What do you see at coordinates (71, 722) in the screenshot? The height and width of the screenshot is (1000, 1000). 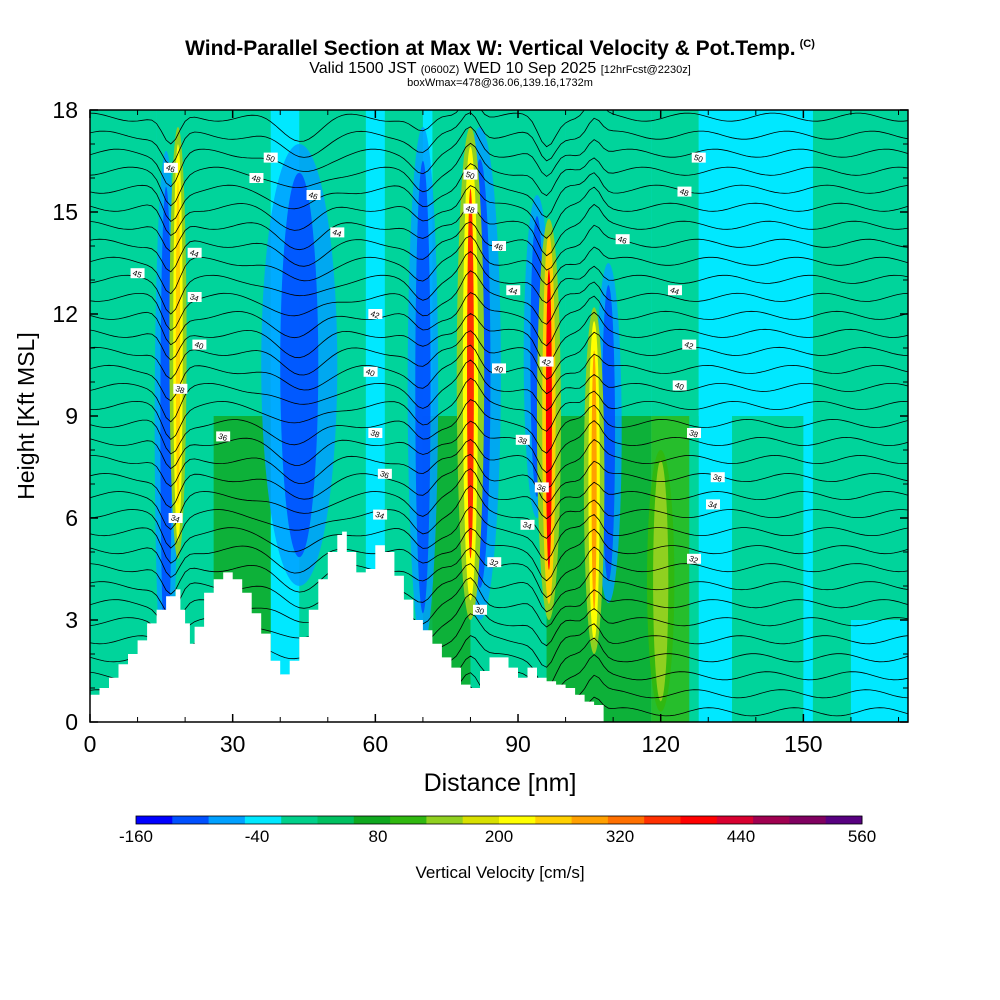 I see `y-tick-label: 0` at bounding box center [71, 722].